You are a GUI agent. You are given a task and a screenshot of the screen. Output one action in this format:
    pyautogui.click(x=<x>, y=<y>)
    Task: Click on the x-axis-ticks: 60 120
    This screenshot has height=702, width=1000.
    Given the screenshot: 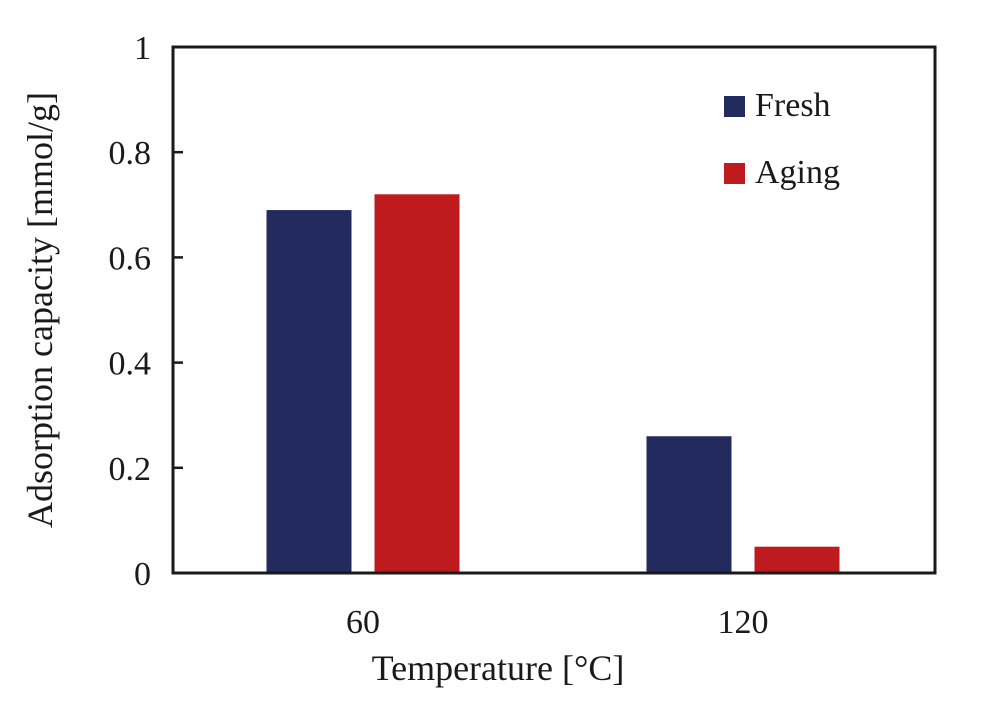 What is the action you would take?
    pyautogui.click(x=557, y=622)
    